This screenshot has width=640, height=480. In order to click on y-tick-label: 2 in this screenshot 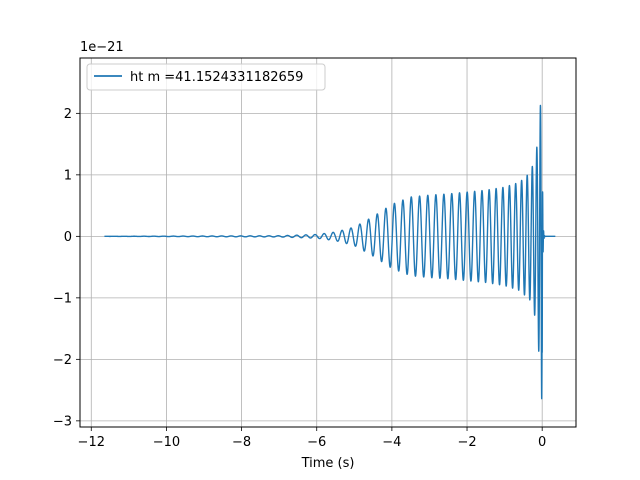, I will do `click(68, 114)`.